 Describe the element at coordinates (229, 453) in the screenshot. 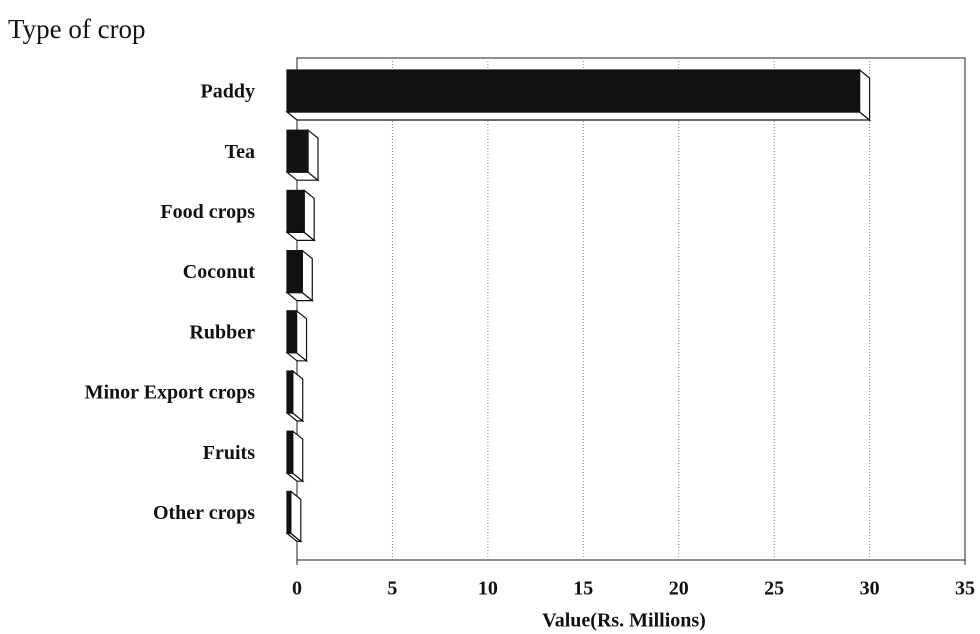

I see `y-tick-label: Fruits` at that location.